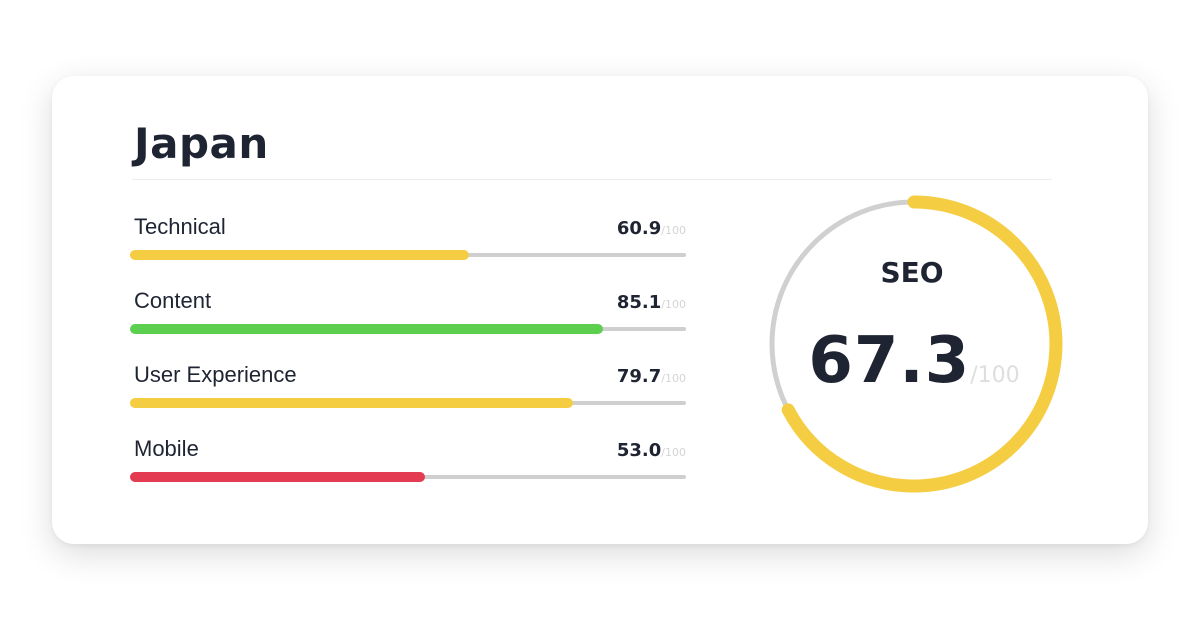 Image resolution: width=1200 pixels, height=630 pixels. I want to click on metric-score: 53.0/100, so click(651, 450).